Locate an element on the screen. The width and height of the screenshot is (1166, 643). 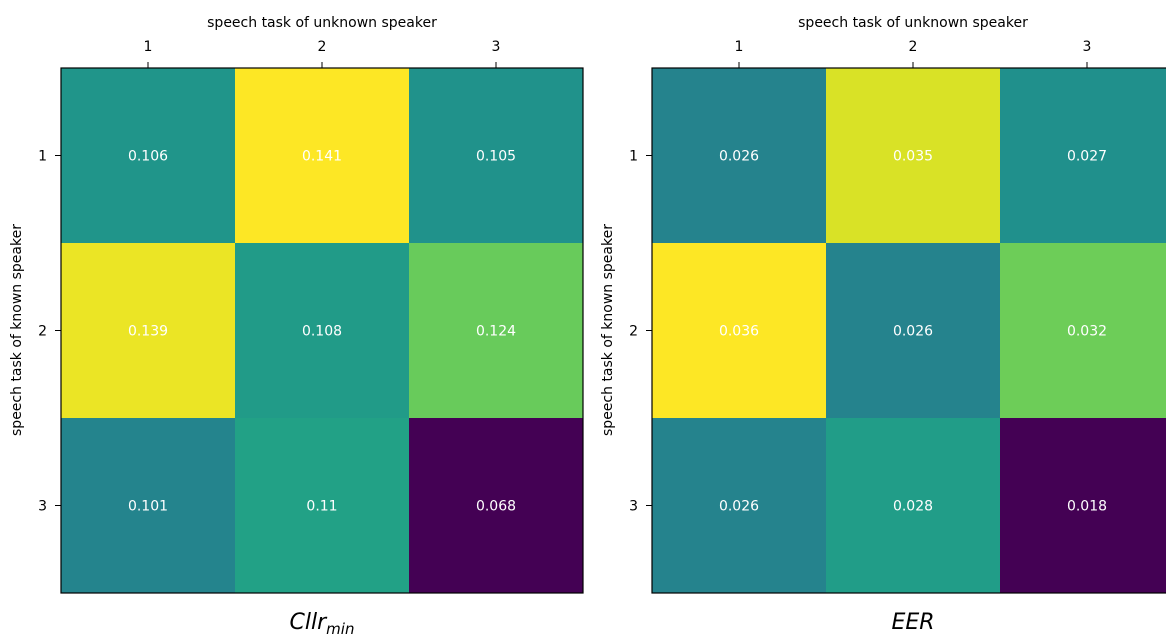
title-eer: EER is located at coordinates (912, 622).